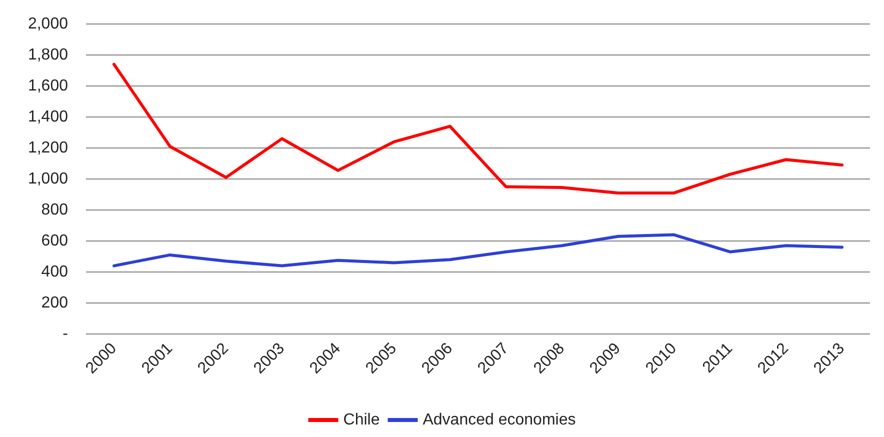 This screenshot has height=437, width=884. I want to click on y-tick-label: 600, so click(54, 241).